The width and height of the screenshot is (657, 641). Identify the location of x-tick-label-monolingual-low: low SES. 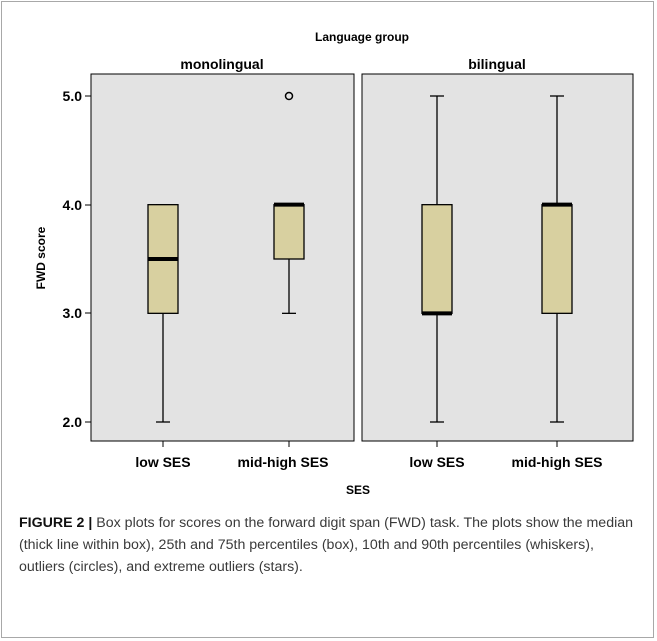
(162, 462).